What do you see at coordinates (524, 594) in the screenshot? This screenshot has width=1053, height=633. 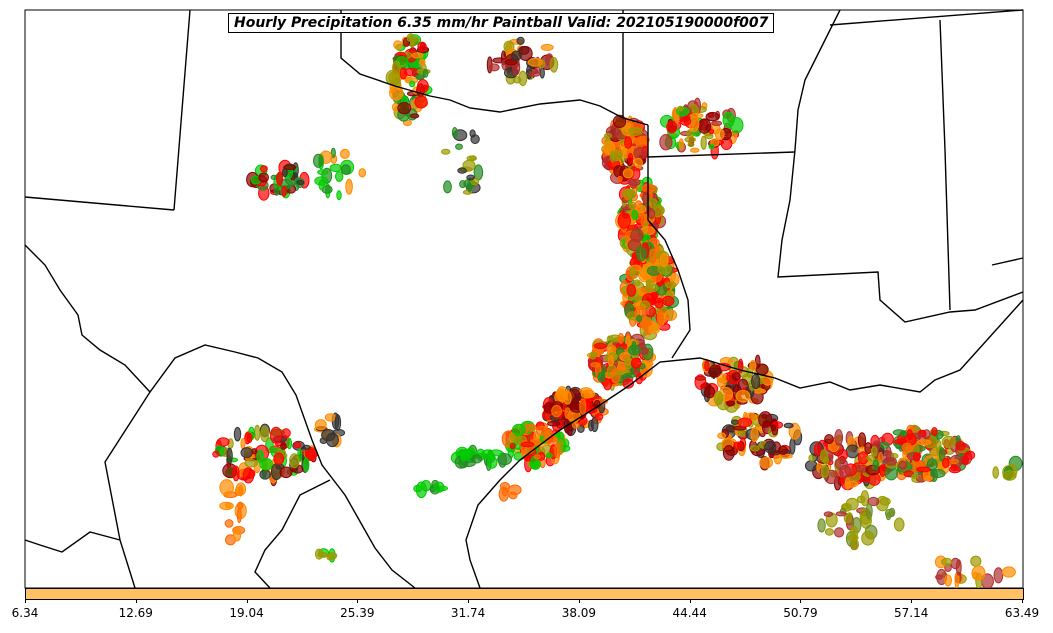 I see `colorbar` at bounding box center [524, 594].